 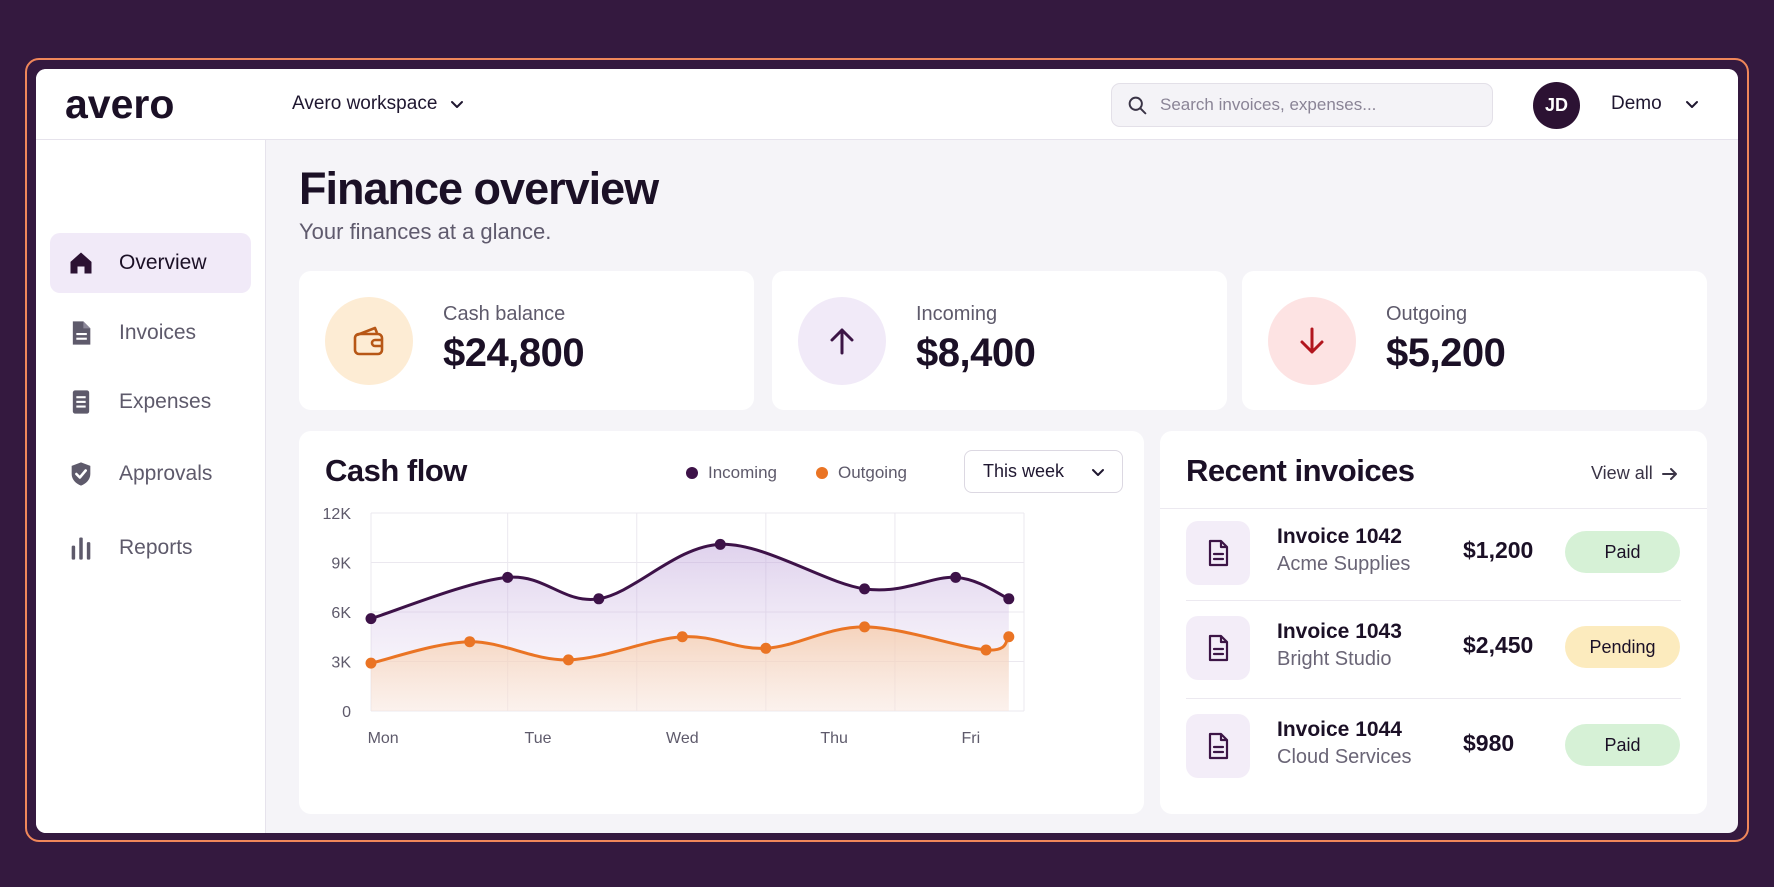 What do you see at coordinates (834, 738) in the screenshot?
I see `x-tick-label: Thu` at bounding box center [834, 738].